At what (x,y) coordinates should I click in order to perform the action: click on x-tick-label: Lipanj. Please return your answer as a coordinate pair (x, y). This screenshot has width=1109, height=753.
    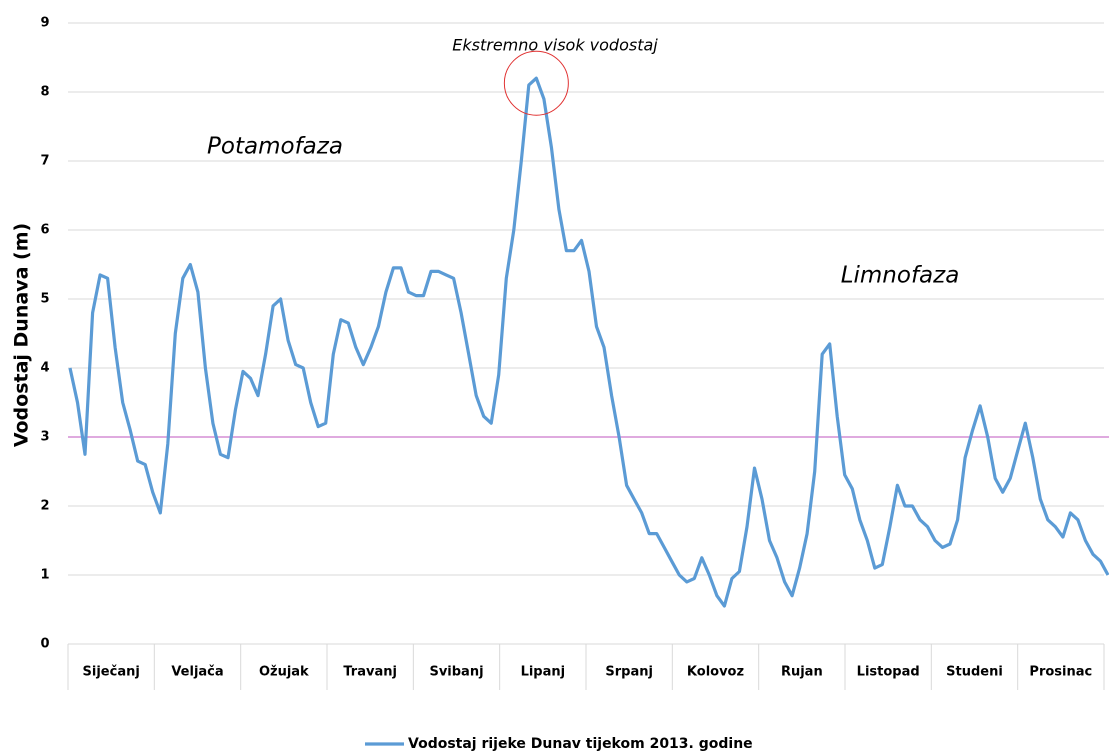
    Looking at the image, I should click on (543, 672).